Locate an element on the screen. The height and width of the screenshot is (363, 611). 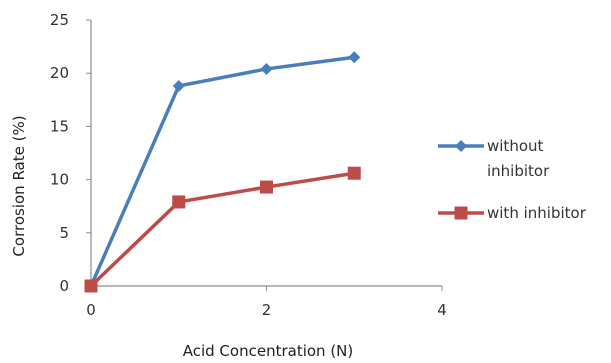
legend-entry: without inhibitor is located at coordinates (494, 158).